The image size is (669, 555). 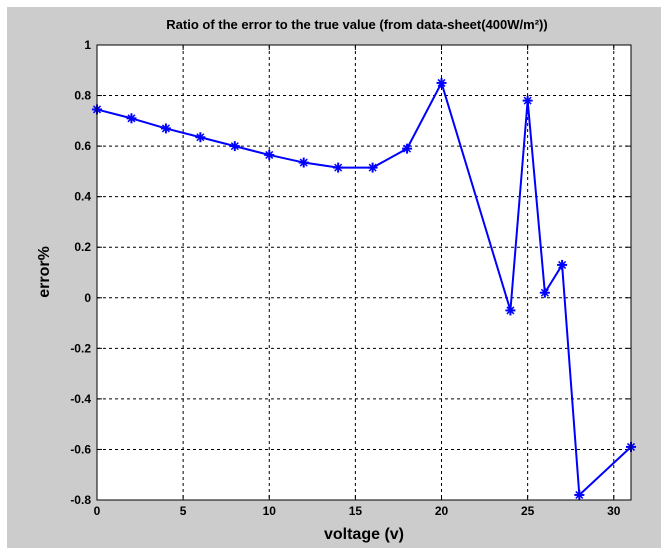 What do you see at coordinates (270, 511) in the screenshot?
I see `x-tick-label: 10` at bounding box center [270, 511].